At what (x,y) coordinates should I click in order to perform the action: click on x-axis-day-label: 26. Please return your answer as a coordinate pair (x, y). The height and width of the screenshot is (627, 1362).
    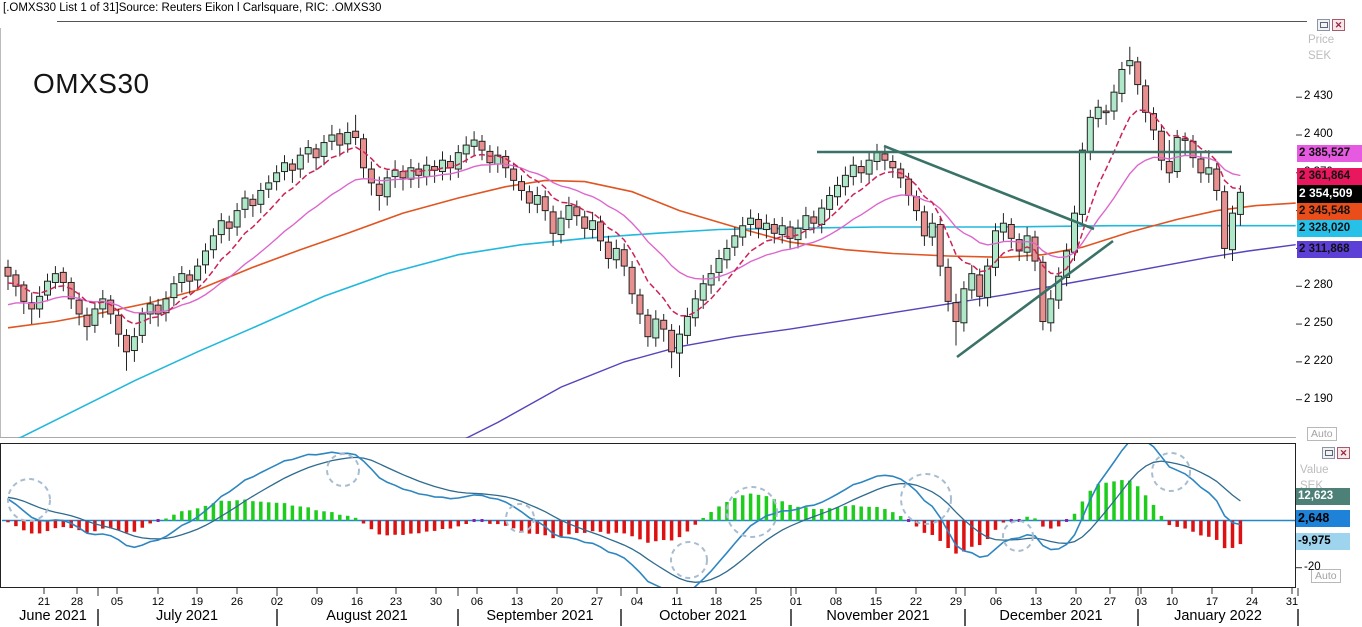
    Looking at the image, I should click on (237, 602).